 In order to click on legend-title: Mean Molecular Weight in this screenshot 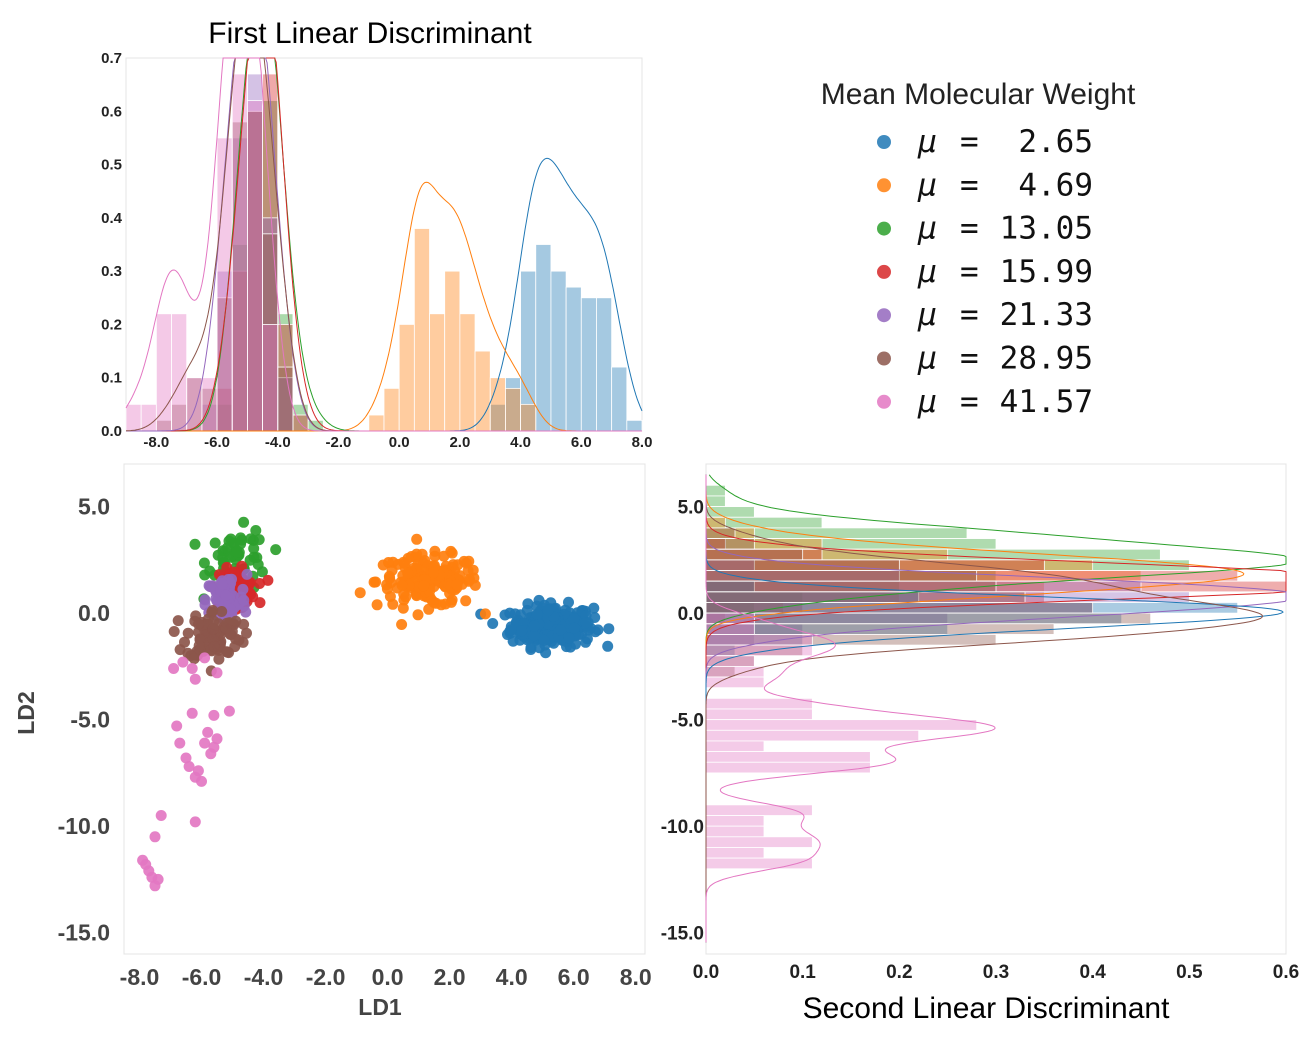, I will do `click(978, 94)`.